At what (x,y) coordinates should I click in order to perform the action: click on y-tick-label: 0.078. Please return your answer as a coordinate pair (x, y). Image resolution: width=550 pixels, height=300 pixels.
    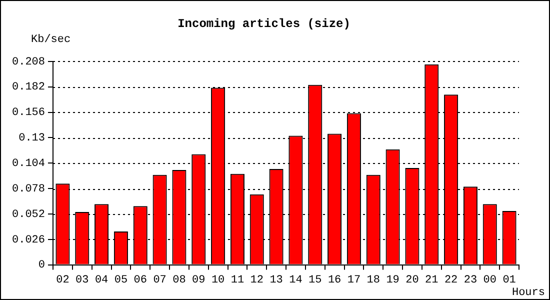
    Looking at the image, I should click on (29, 189).